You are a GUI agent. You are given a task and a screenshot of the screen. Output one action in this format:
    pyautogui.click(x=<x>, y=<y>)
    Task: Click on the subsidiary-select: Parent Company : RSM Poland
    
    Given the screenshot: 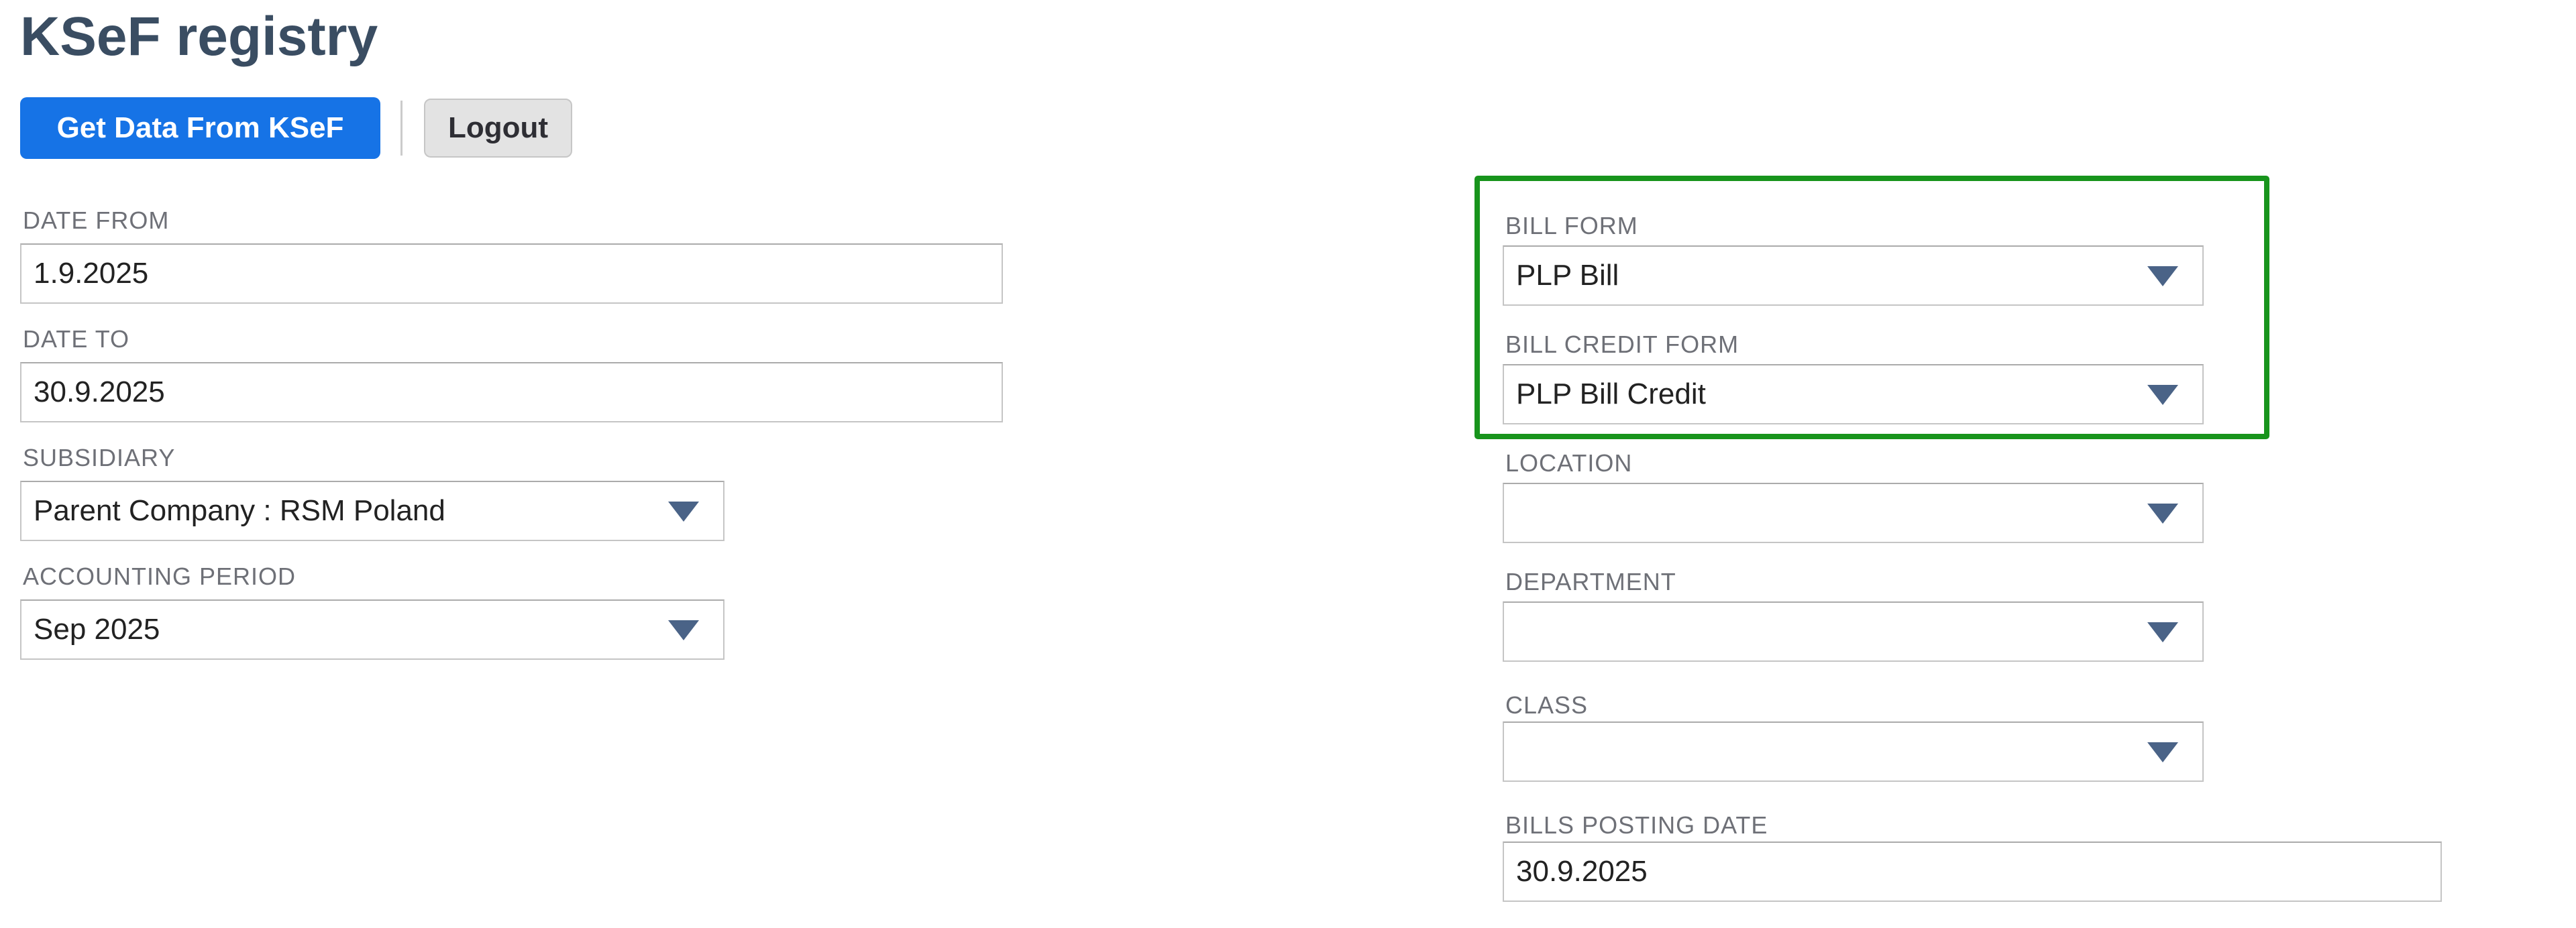 What is the action you would take?
    pyautogui.click(x=372, y=511)
    